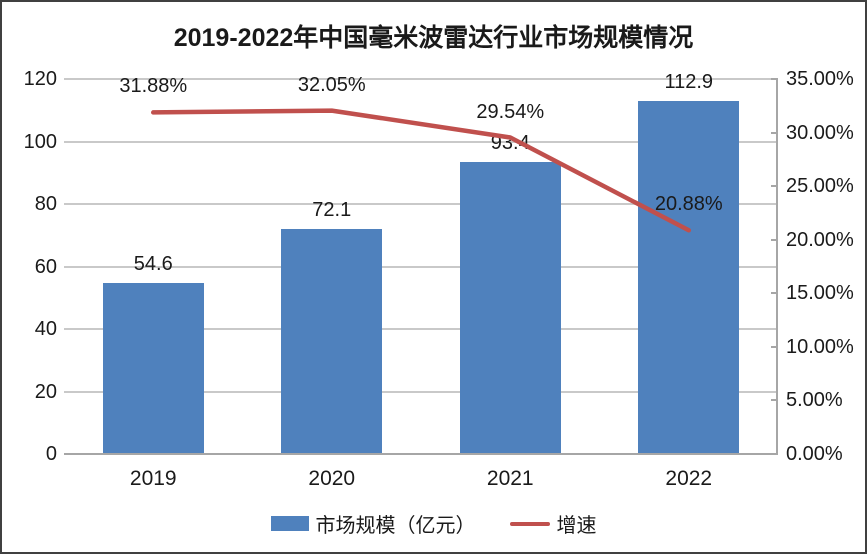 This screenshot has width=867, height=554. Describe the element at coordinates (40, 79) in the screenshot. I see `left-axis-tick-label: 120` at that location.